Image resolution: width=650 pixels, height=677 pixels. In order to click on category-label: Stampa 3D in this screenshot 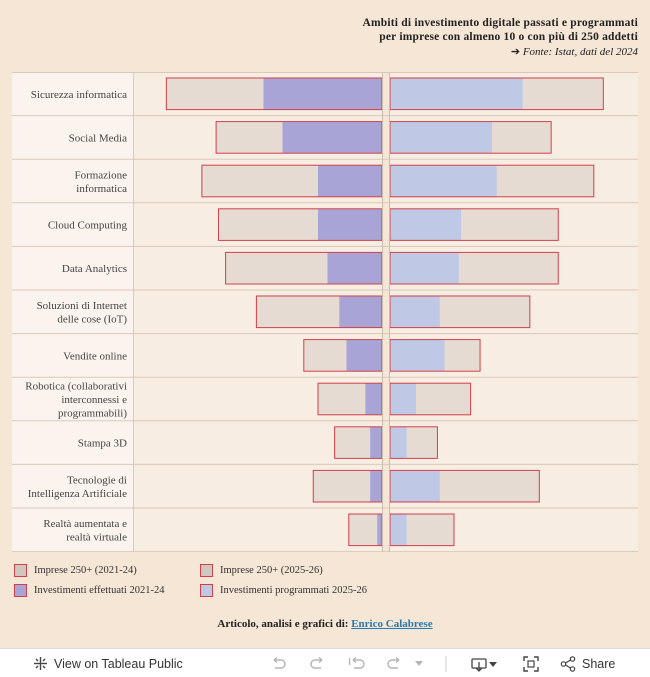, I will do `click(102, 444)`.